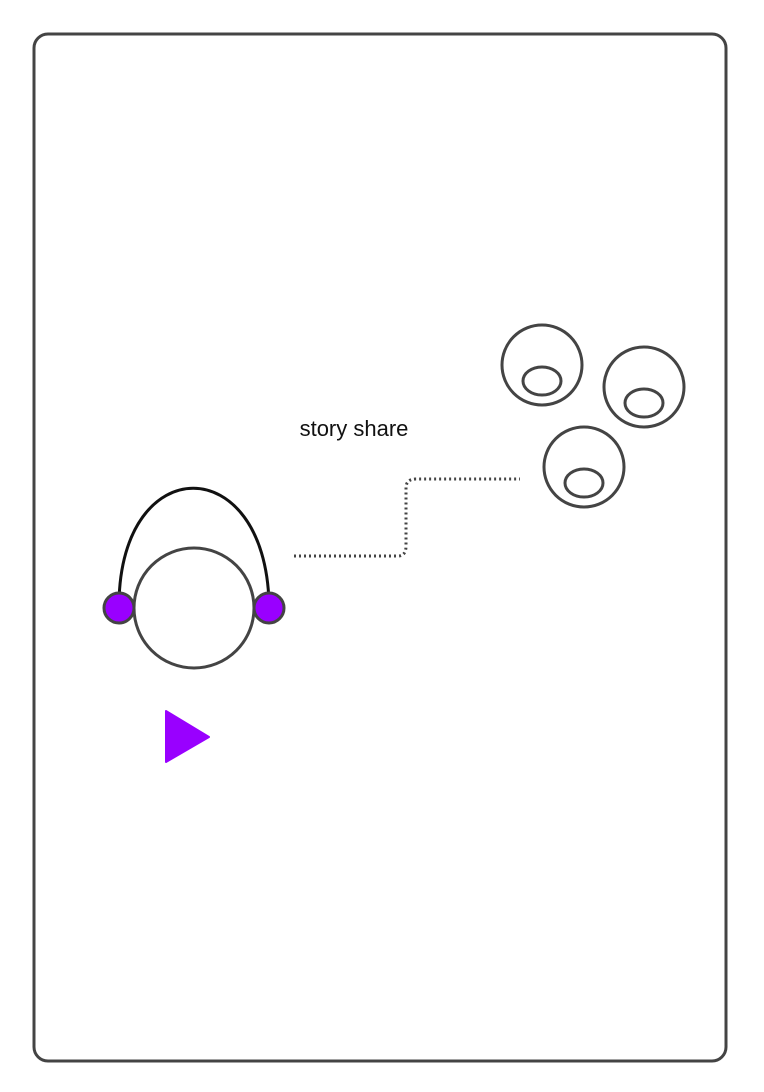  I want to click on play-icon, so click(187, 736).